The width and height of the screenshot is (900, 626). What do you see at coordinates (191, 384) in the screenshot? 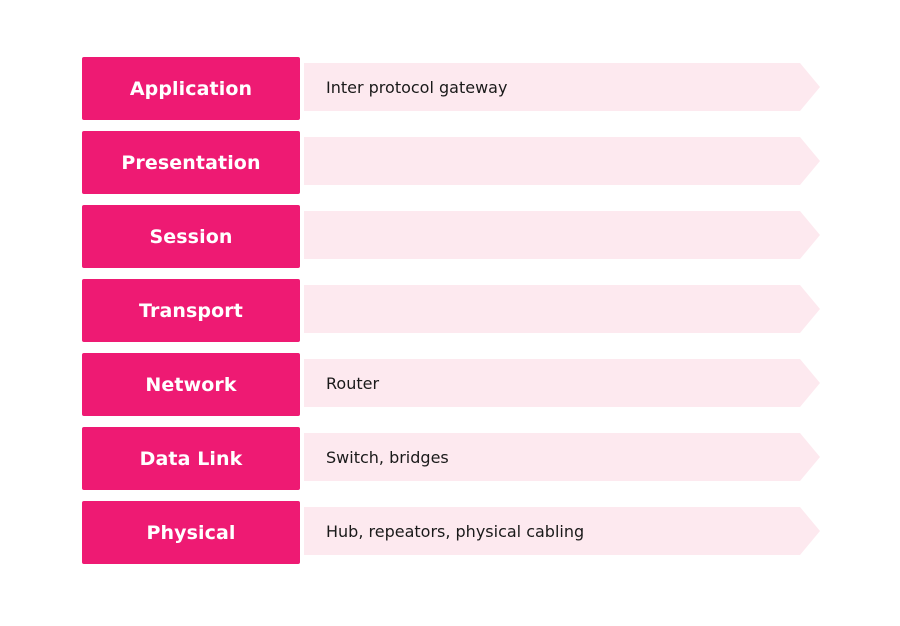
I see `layer-label-network: Network` at bounding box center [191, 384].